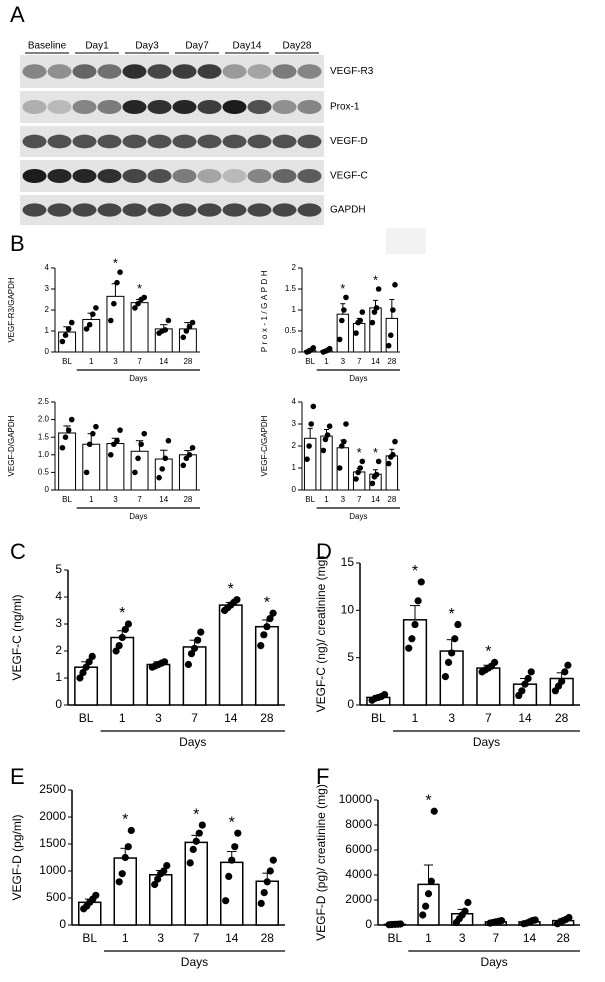 The width and height of the screenshot is (605, 982). What do you see at coordinates (294, 445) in the screenshot?
I see `y-tick-label: 2` at bounding box center [294, 445].